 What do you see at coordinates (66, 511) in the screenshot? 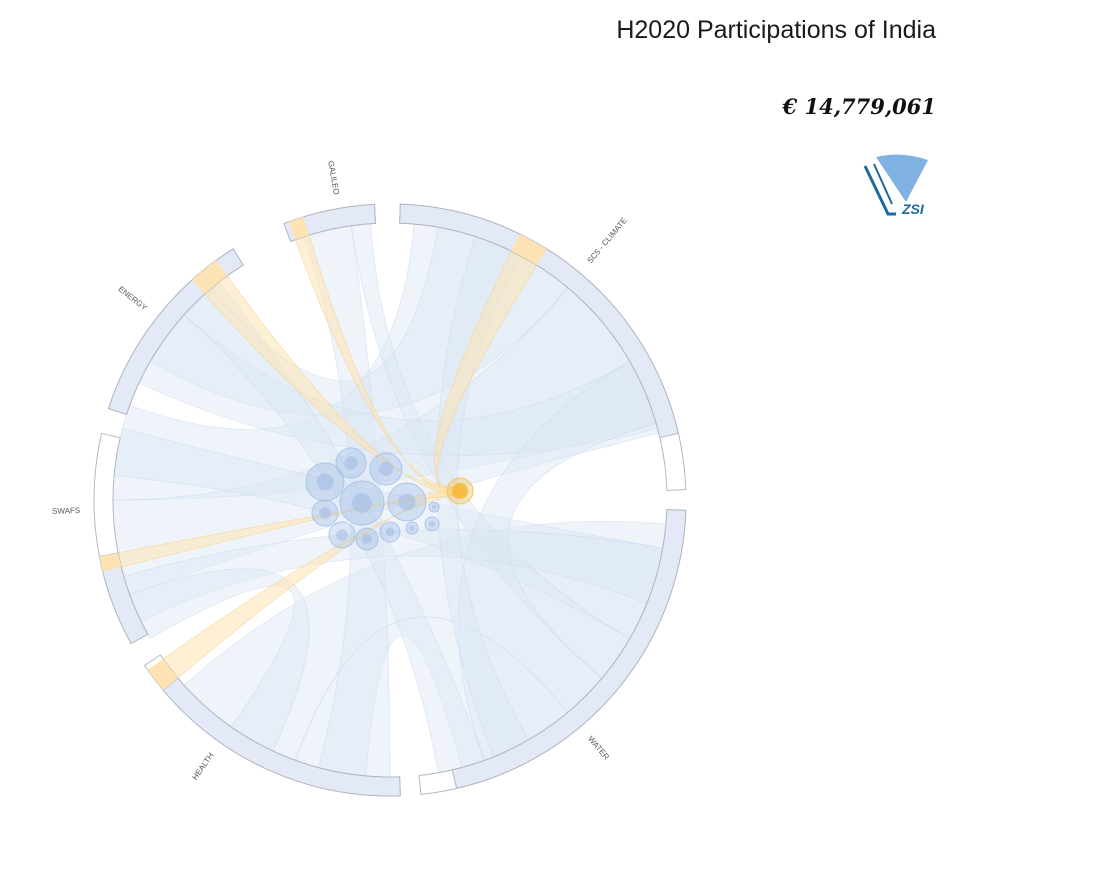
I see `segment-label-4: SWAFS` at bounding box center [66, 511].